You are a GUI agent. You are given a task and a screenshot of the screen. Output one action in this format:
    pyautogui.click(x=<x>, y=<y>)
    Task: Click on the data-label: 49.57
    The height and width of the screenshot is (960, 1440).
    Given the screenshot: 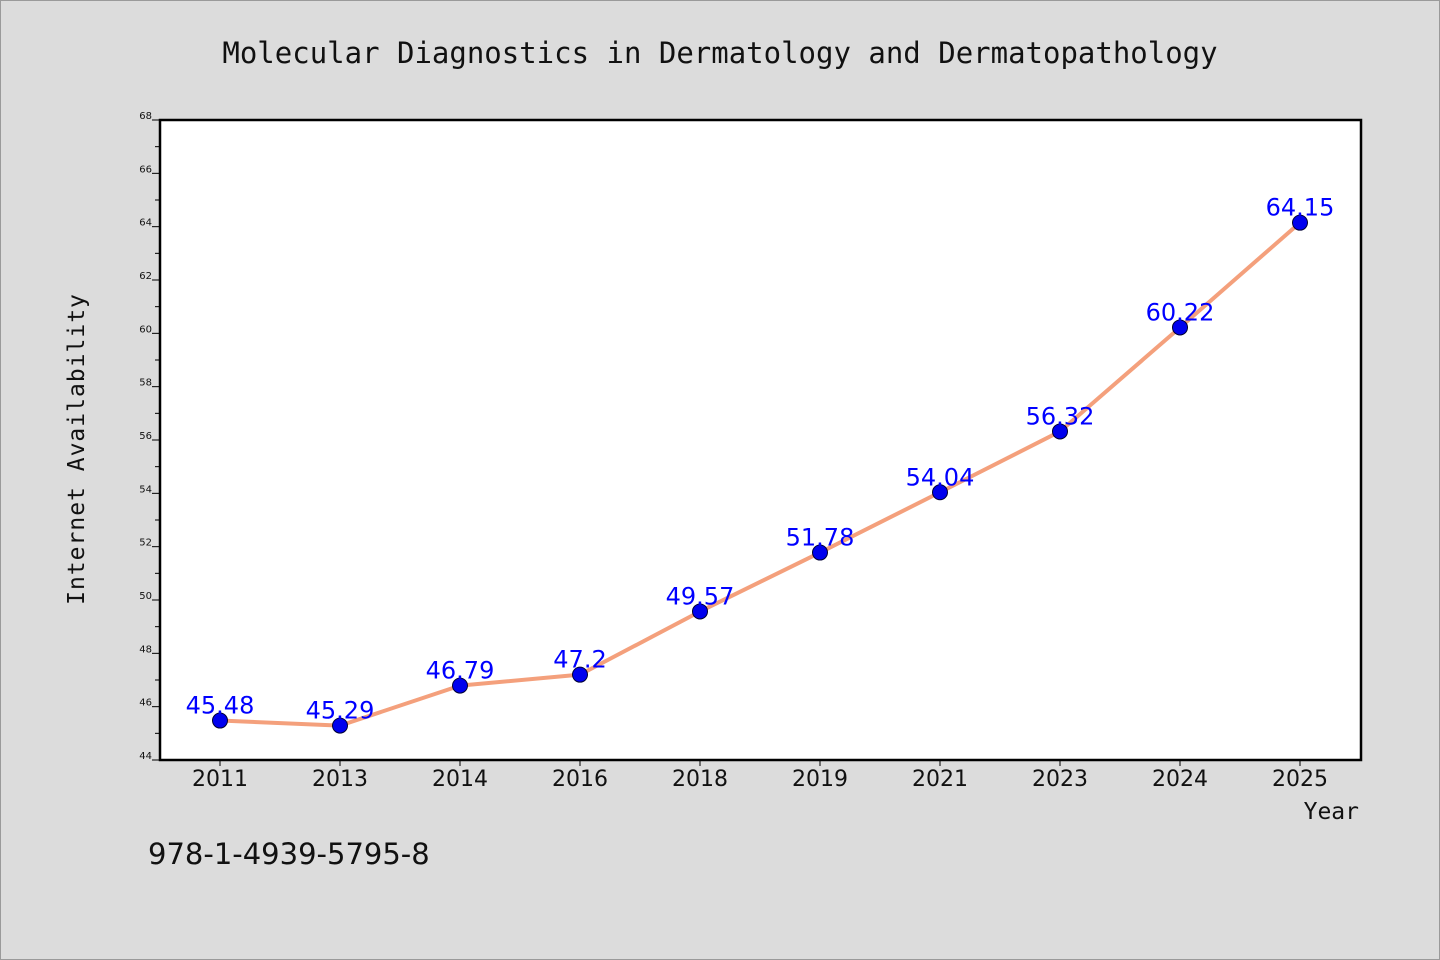 What is the action you would take?
    pyautogui.click(x=700, y=596)
    